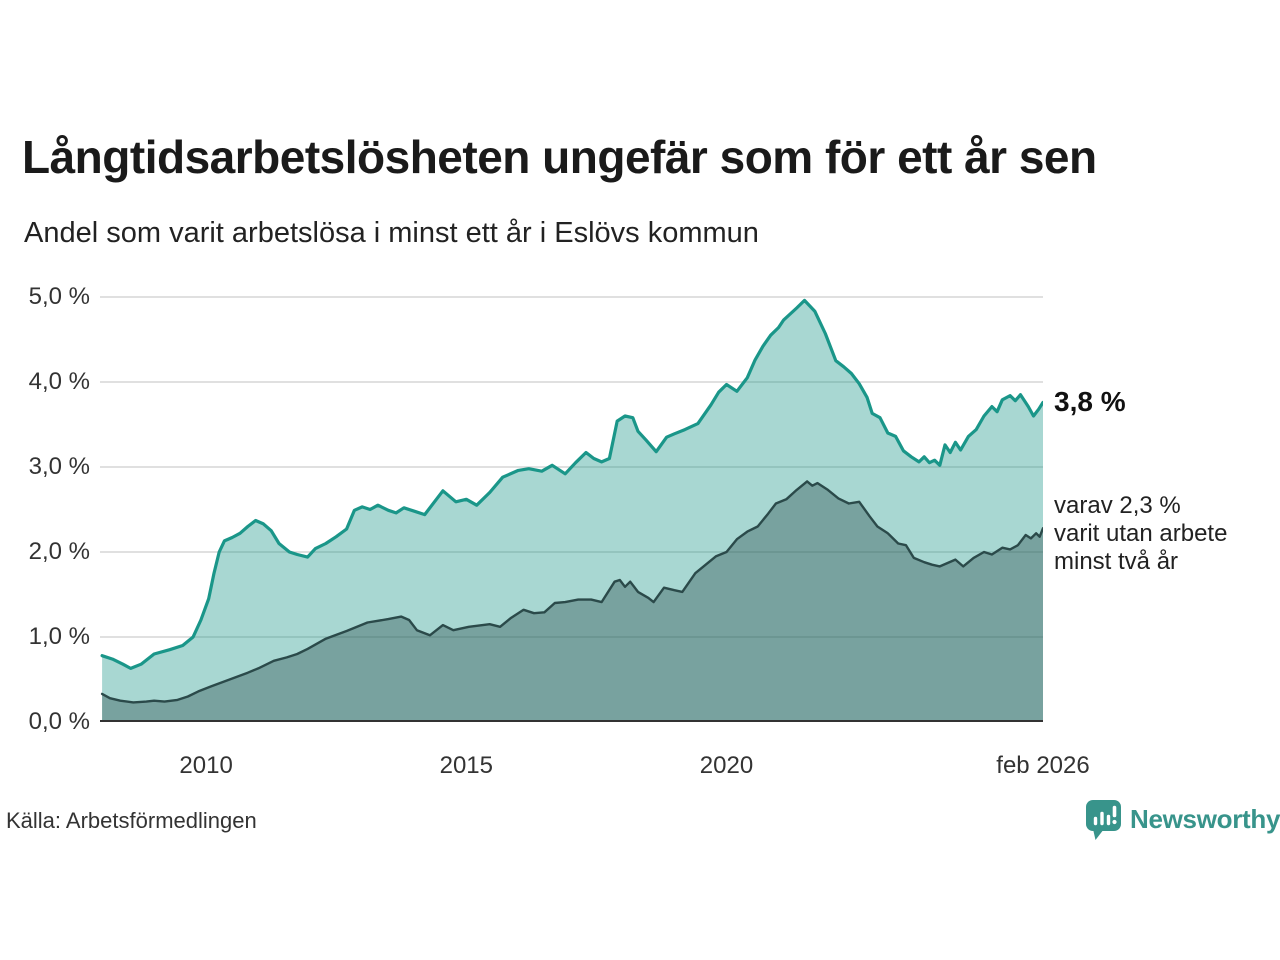  I want to click on latest-value-label: 3,8 %, so click(1090, 401).